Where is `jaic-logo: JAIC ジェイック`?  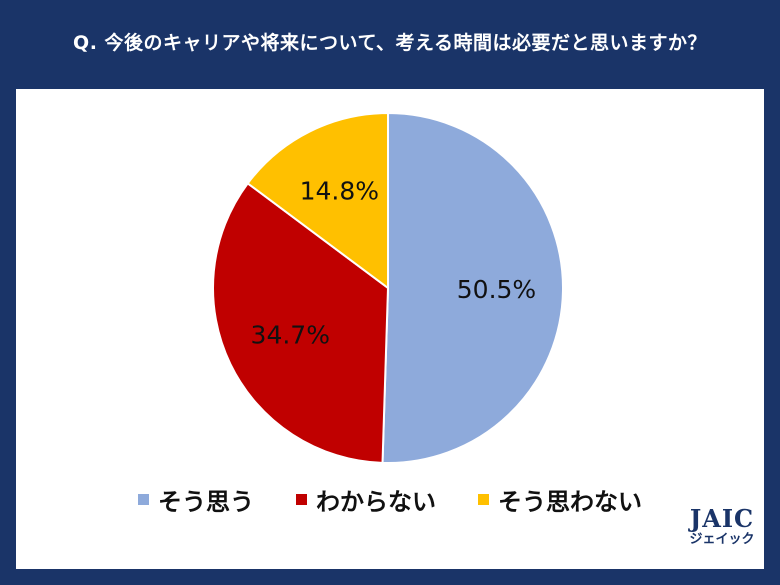
jaic-logo: JAIC ジェイック is located at coordinates (722, 536).